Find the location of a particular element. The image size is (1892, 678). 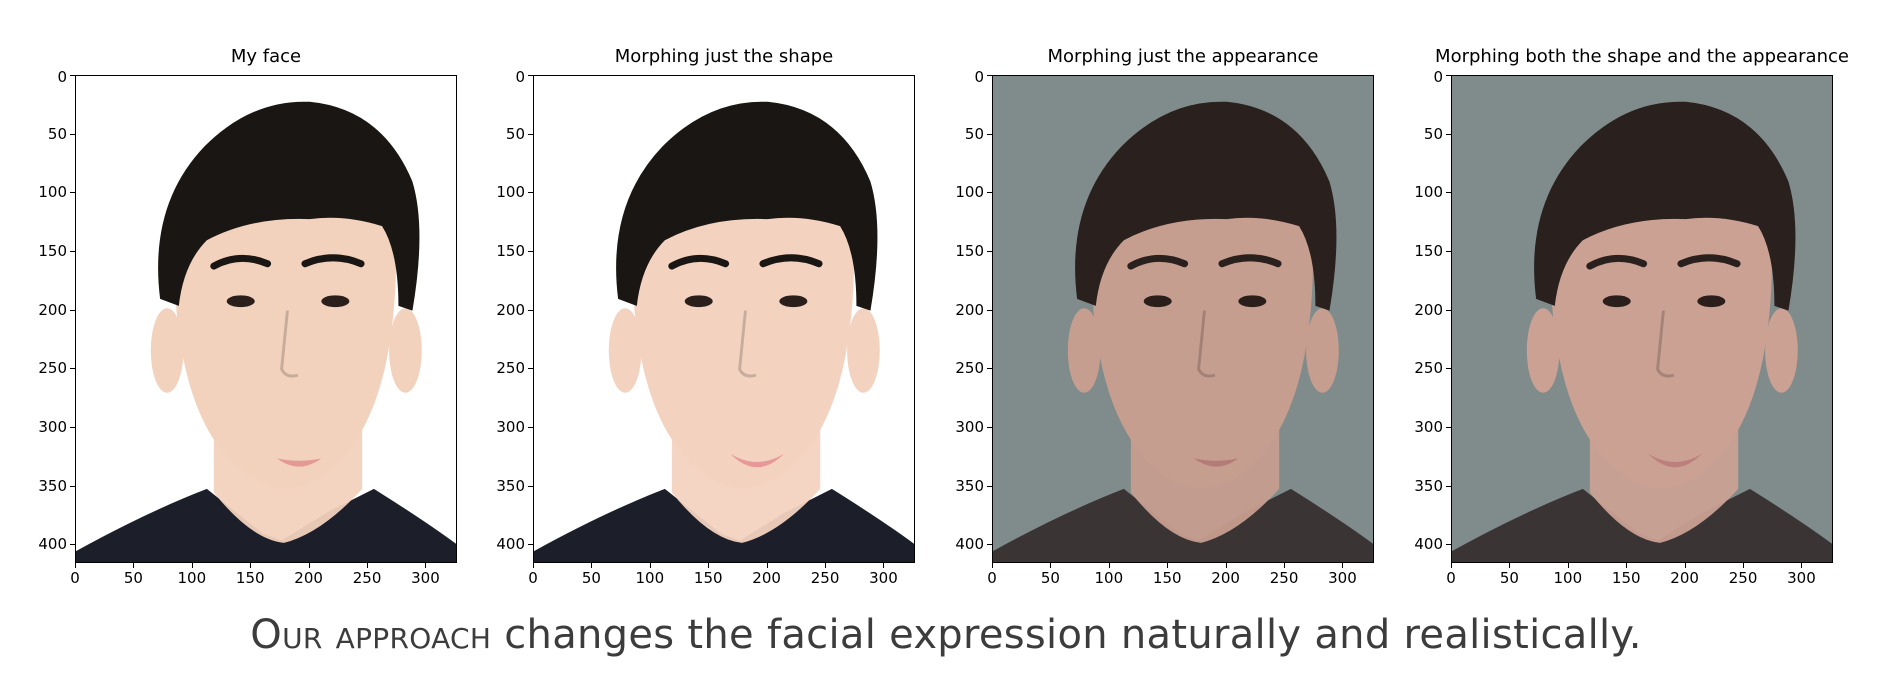

x-tick-label: 300 is located at coordinates (883, 578).